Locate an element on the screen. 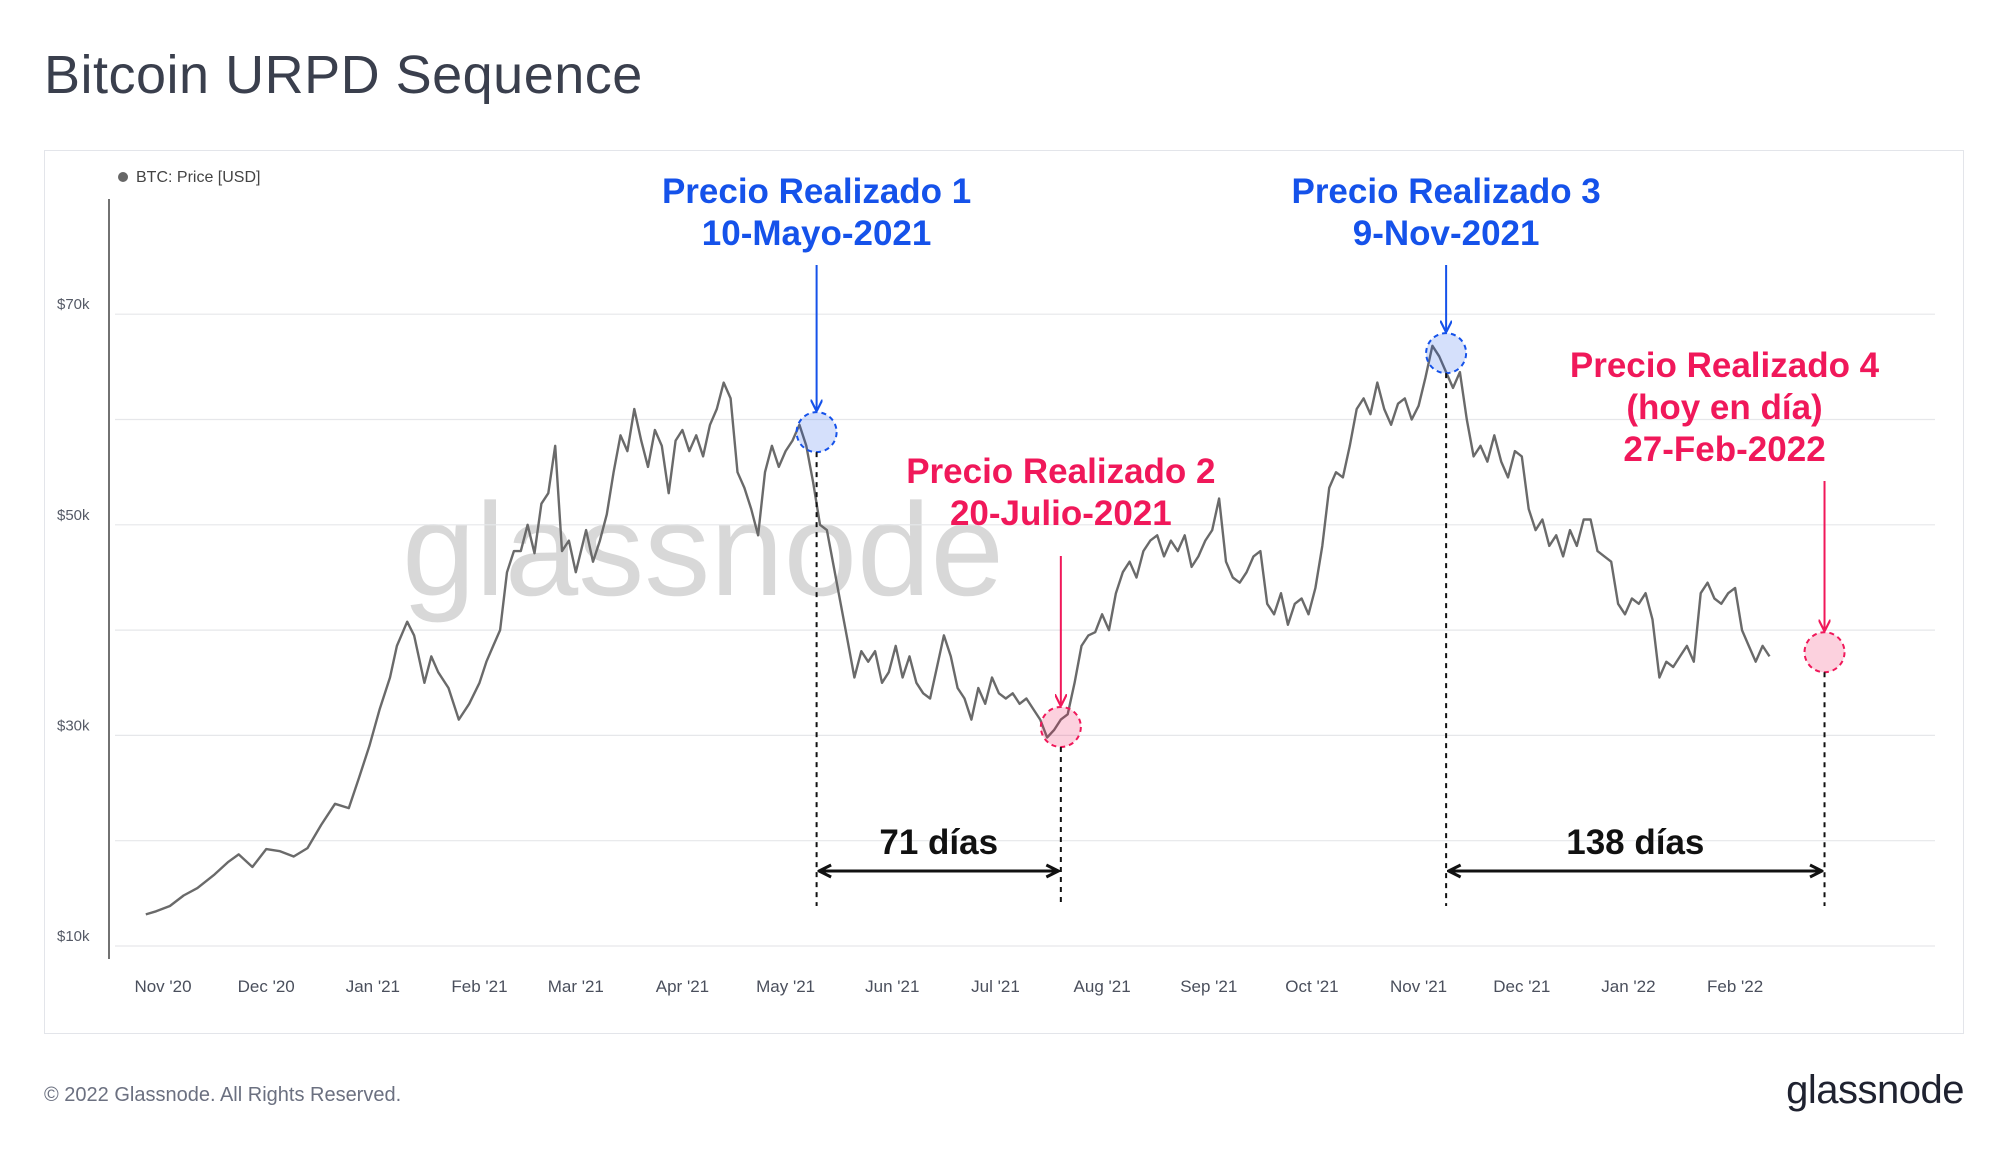  annotation-label-line: Precio Realizado 3 is located at coordinates (1445, 191).